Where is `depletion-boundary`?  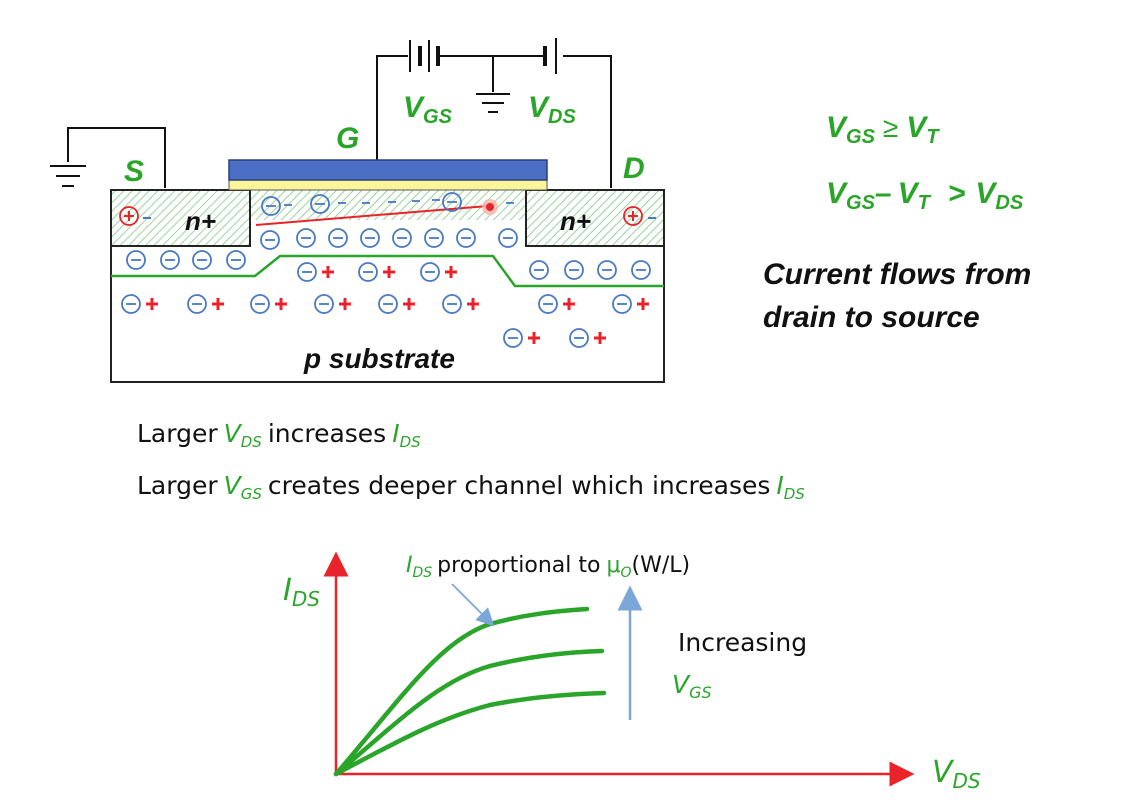
depletion-boundary is located at coordinates (387, 271).